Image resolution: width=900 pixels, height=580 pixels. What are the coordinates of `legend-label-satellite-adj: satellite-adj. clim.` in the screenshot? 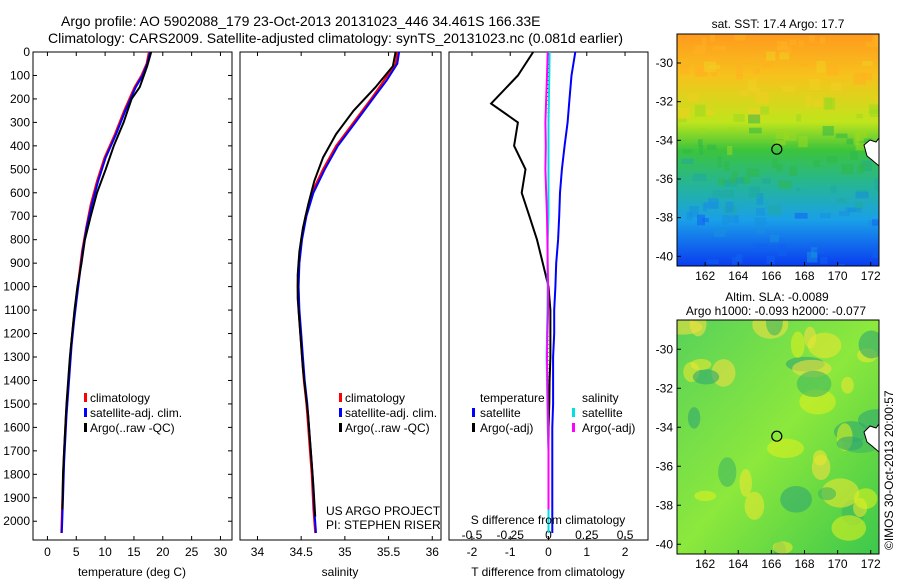 It's located at (391, 413).